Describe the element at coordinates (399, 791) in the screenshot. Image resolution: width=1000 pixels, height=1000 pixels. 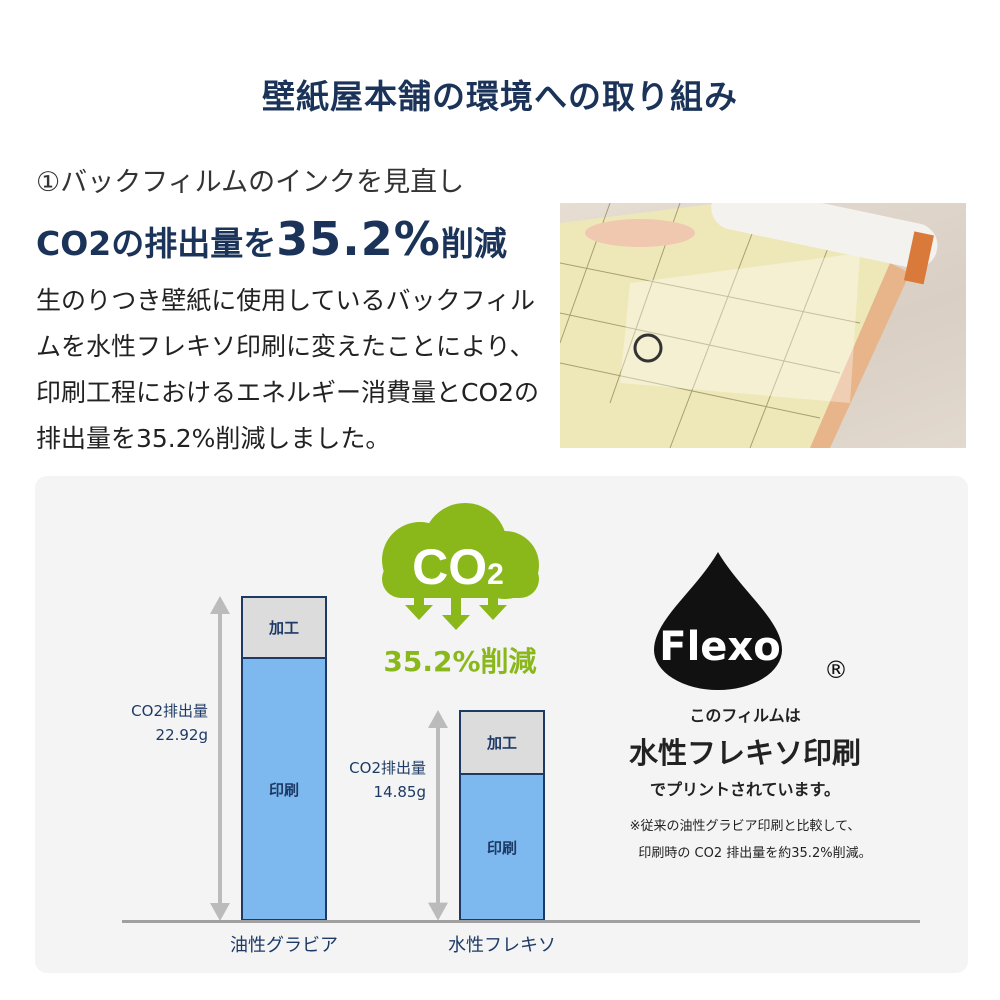
I see `total-value: 14.85g` at that location.